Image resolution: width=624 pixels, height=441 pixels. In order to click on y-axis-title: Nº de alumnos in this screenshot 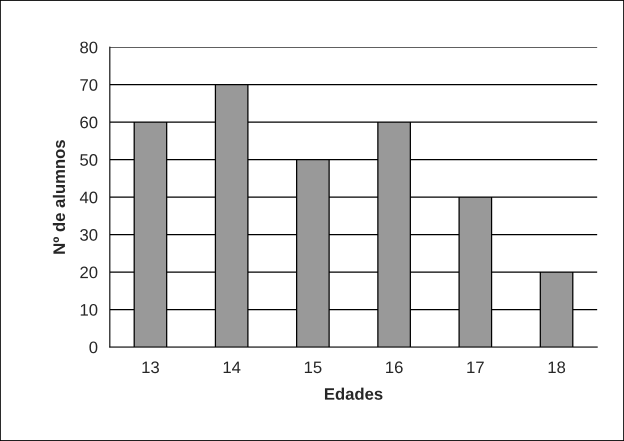, I will do `click(59, 197)`.